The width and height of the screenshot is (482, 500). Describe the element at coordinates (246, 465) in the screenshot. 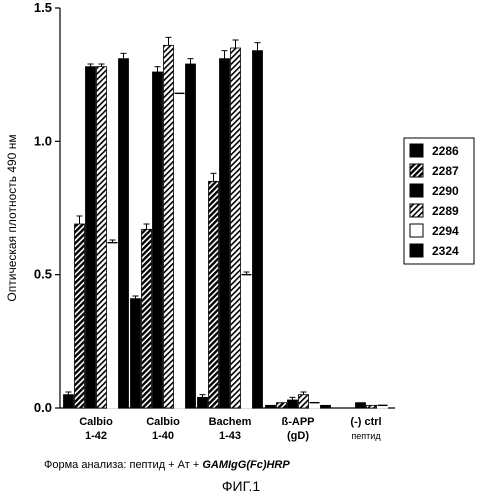

I see `caption-bold: GAMIgG(Fc)HRP` at that location.